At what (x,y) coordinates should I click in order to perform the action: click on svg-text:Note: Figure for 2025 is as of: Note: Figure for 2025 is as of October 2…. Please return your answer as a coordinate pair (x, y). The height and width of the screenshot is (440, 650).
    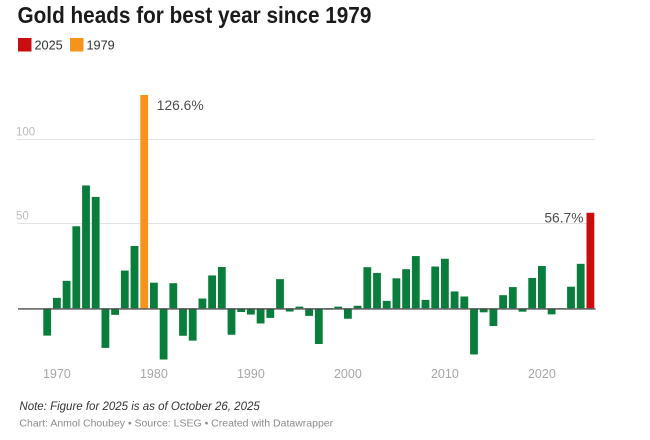
    Looking at the image, I should click on (139, 407).